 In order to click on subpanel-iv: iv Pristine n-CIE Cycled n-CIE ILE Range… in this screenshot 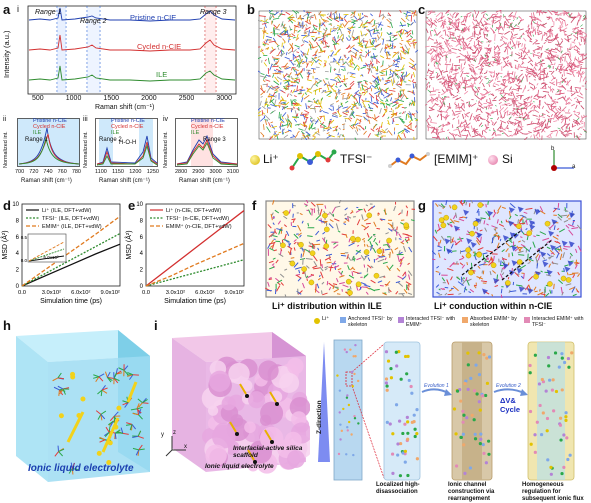, I will do `click(202, 153)`.